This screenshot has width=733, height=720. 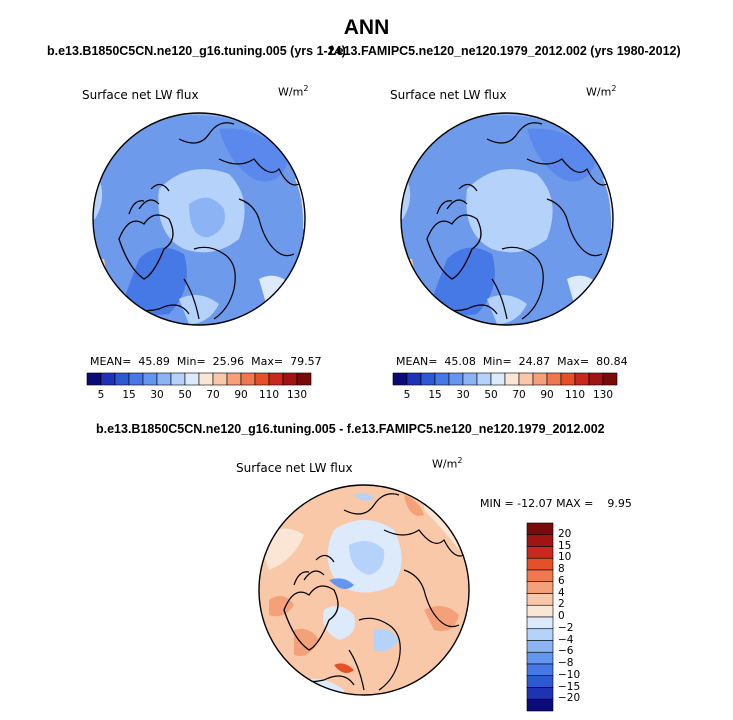 I want to click on panel2-stats: MEAN= 45.08 Min= 24.87 Max= 80.84, so click(x=512, y=361).